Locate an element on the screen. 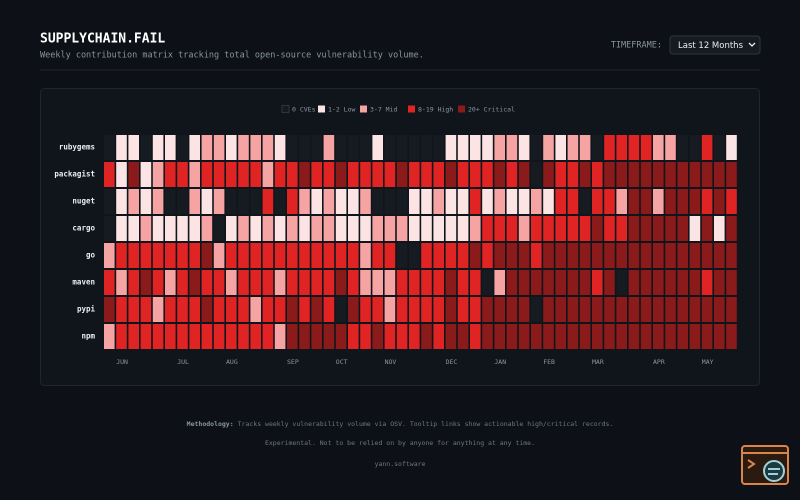  timeframe-select: Last 12 Months is located at coordinates (715, 45).